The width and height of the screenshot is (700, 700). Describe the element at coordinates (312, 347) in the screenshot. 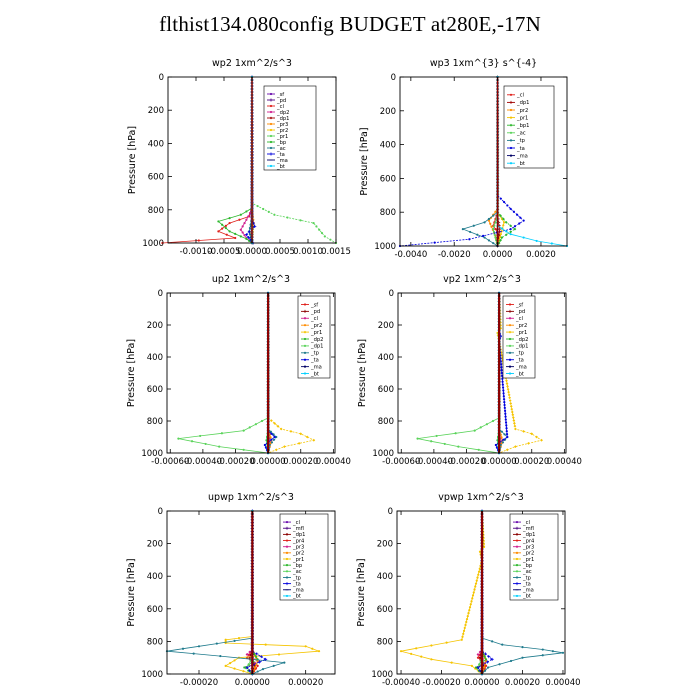

I see `legend-entry: _dp1` at that location.